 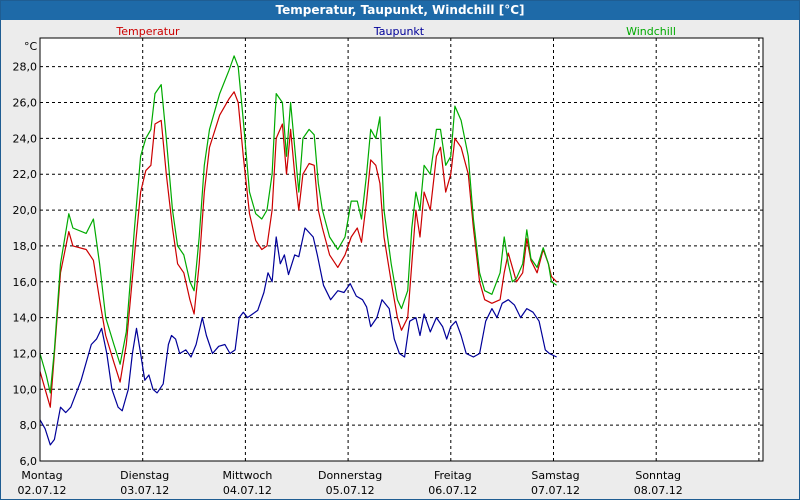 What do you see at coordinates (658, 490) in the screenshot?
I see `x-tick-date: 08.07.12` at bounding box center [658, 490].